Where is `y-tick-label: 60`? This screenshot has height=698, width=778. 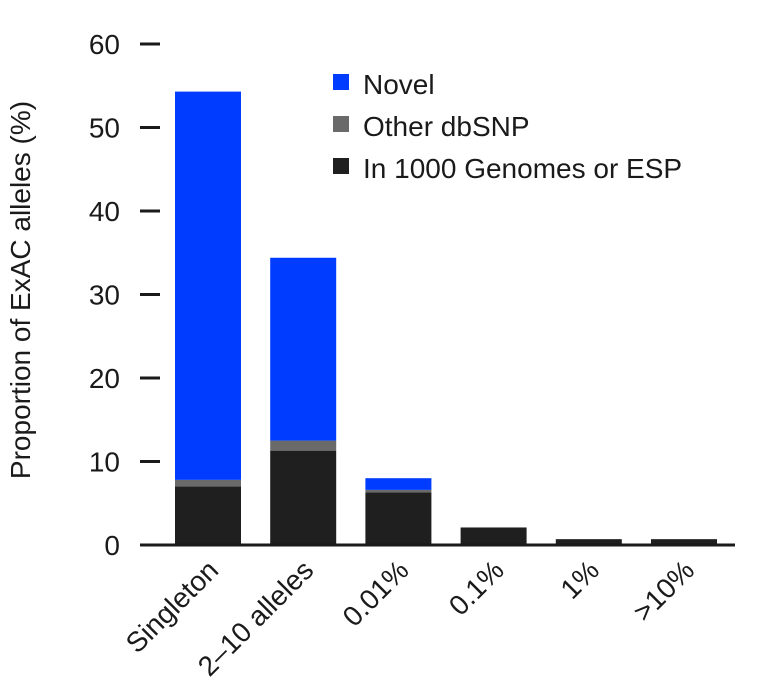 y-tick-label: 60 is located at coordinates (104, 44).